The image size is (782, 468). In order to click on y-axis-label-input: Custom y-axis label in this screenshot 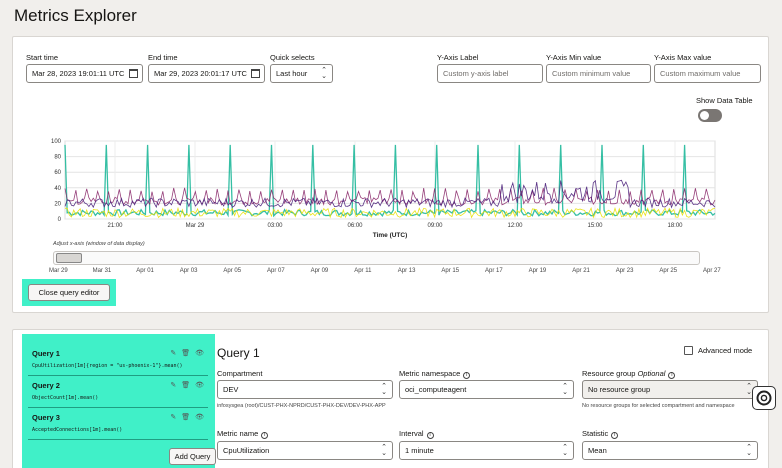, I will do `click(490, 73)`.